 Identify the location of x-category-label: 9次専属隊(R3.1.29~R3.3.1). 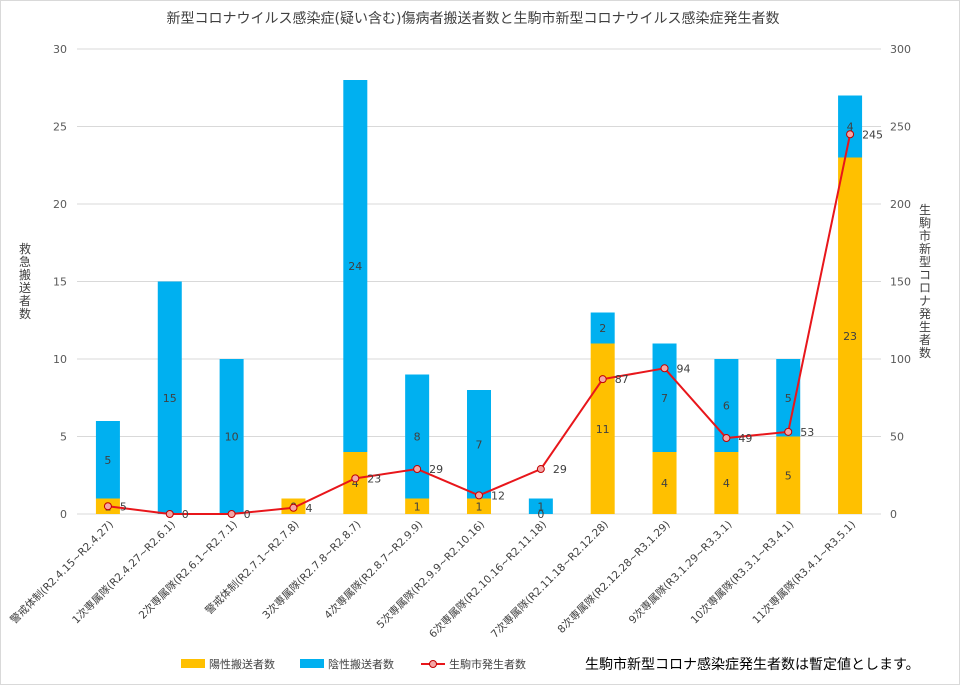
(680, 572).